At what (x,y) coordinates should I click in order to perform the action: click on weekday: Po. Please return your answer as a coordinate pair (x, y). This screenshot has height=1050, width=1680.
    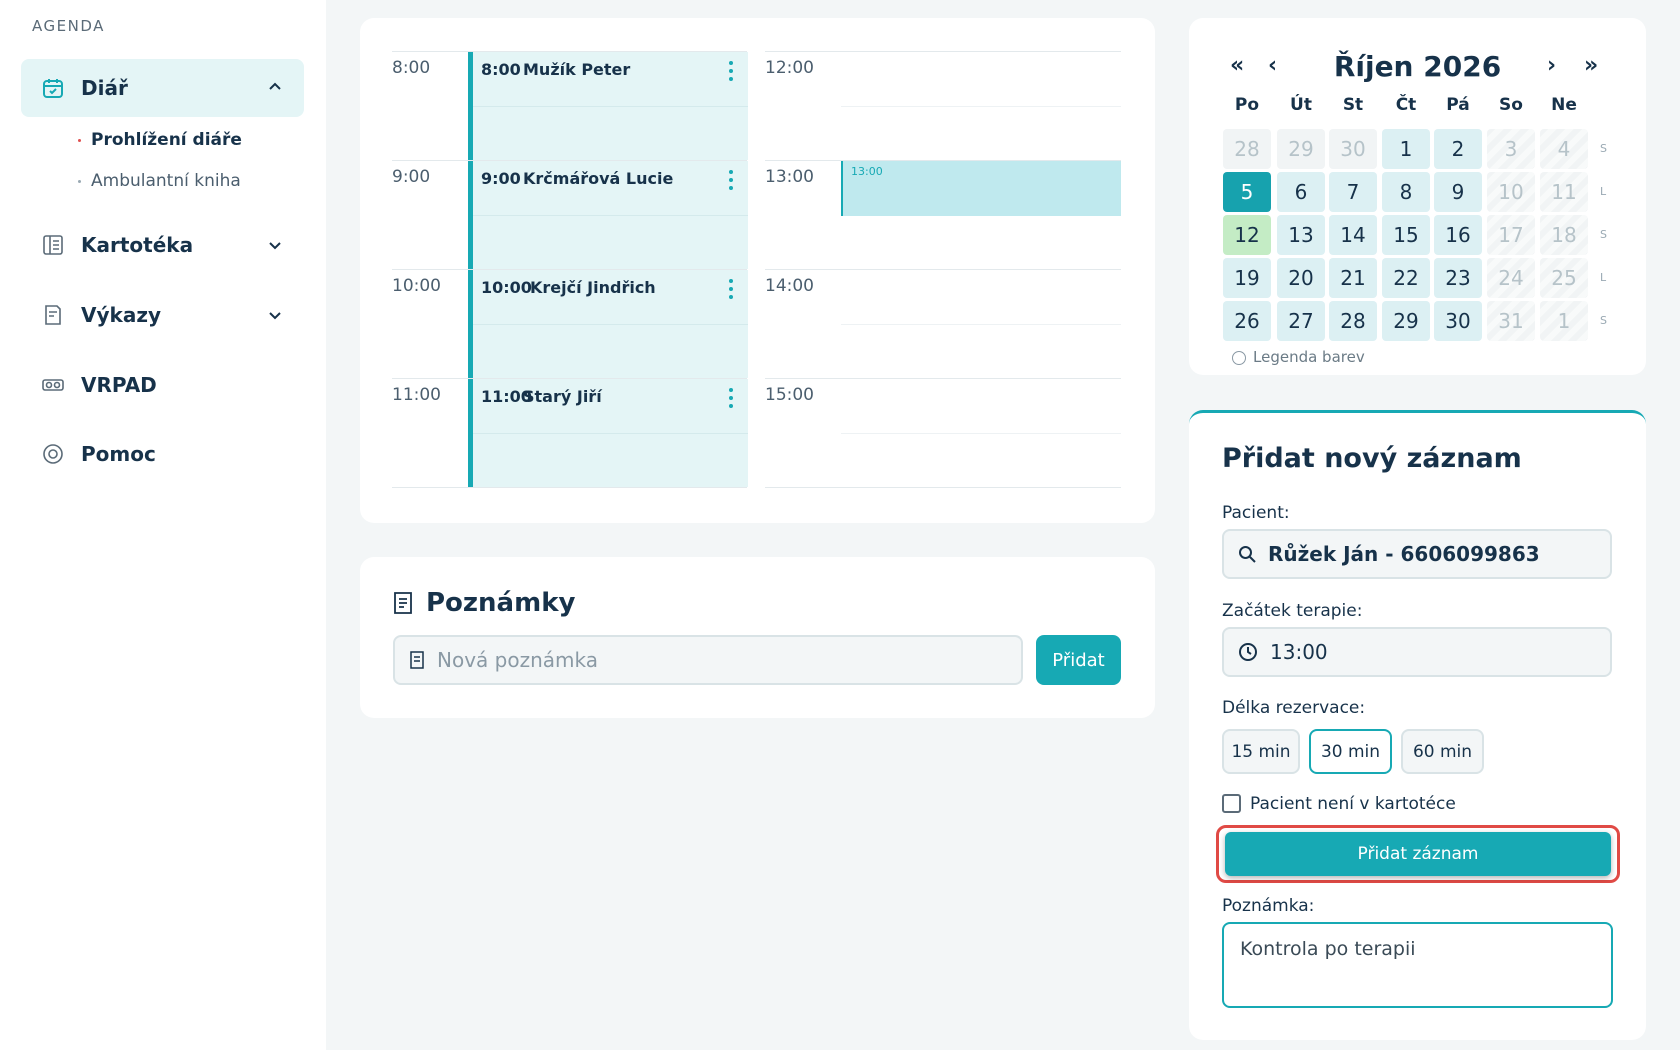
    Looking at the image, I should click on (1247, 105).